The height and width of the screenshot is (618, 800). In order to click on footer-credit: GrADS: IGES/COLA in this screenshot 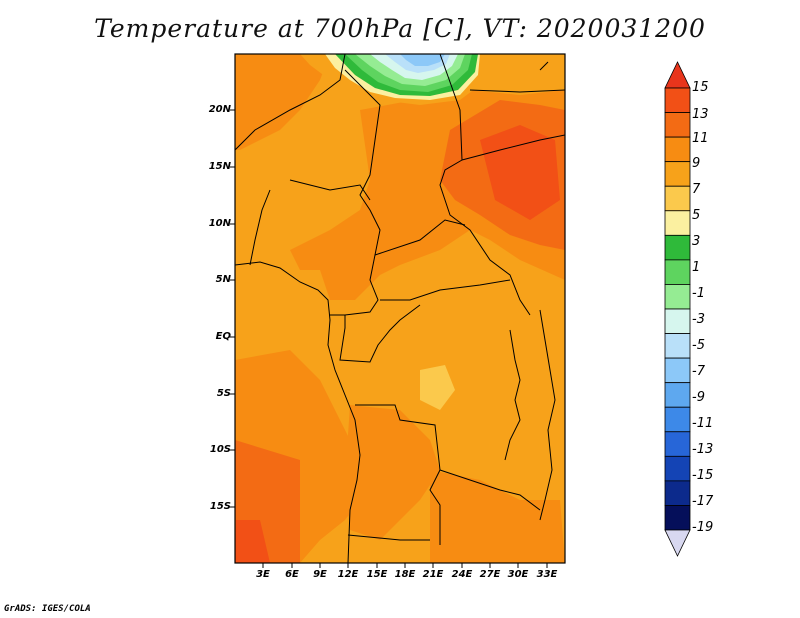, I will do `click(47, 609)`.